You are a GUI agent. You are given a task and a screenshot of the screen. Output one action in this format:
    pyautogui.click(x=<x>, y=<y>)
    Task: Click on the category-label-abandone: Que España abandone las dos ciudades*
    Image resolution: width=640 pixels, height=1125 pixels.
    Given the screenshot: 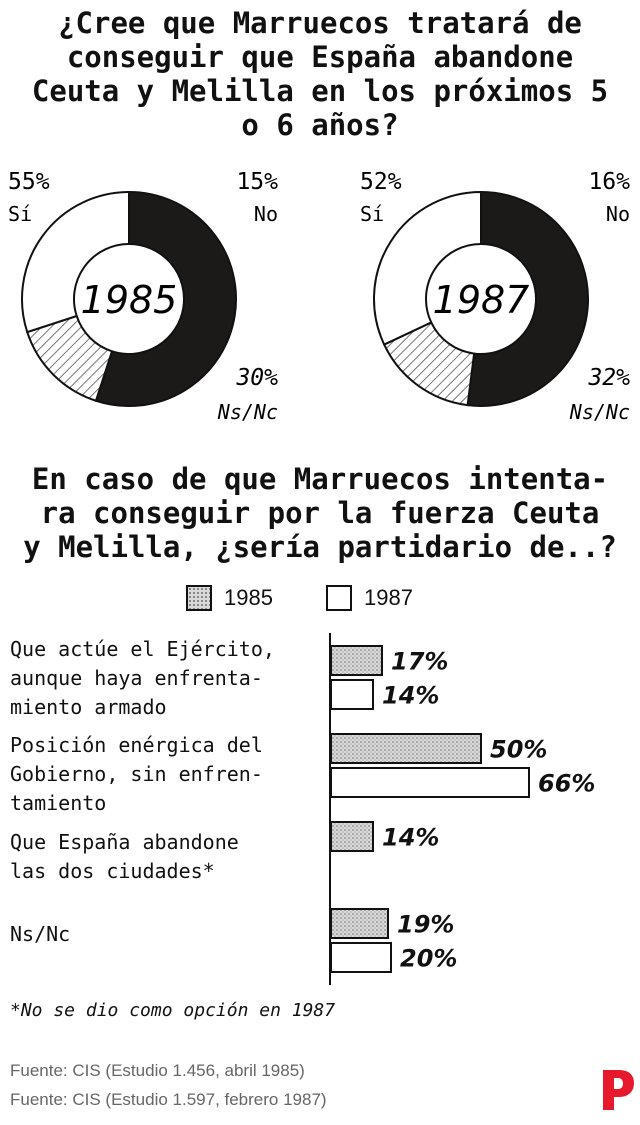 What is the action you would take?
    pyautogui.click(x=170, y=857)
    